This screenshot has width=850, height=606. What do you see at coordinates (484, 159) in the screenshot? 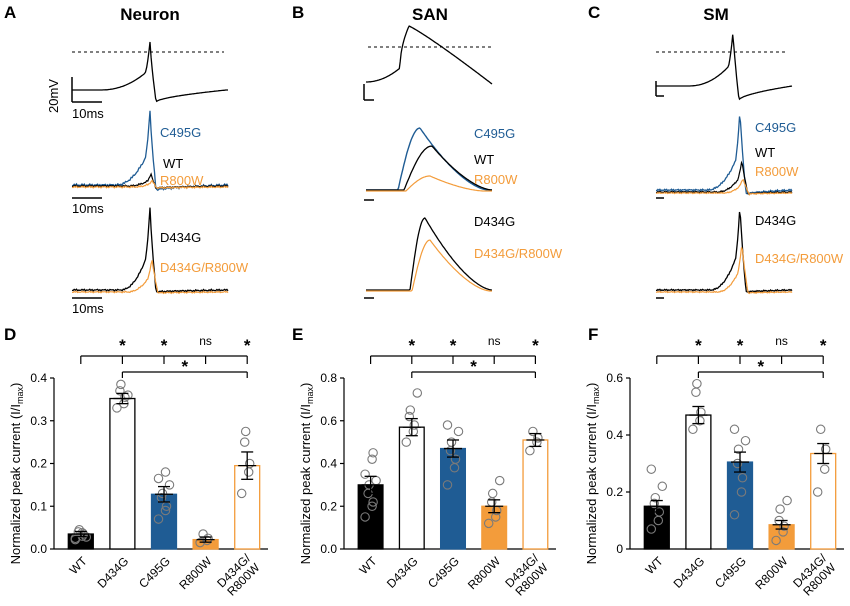
I see `label-san-wt: WT` at bounding box center [484, 159].